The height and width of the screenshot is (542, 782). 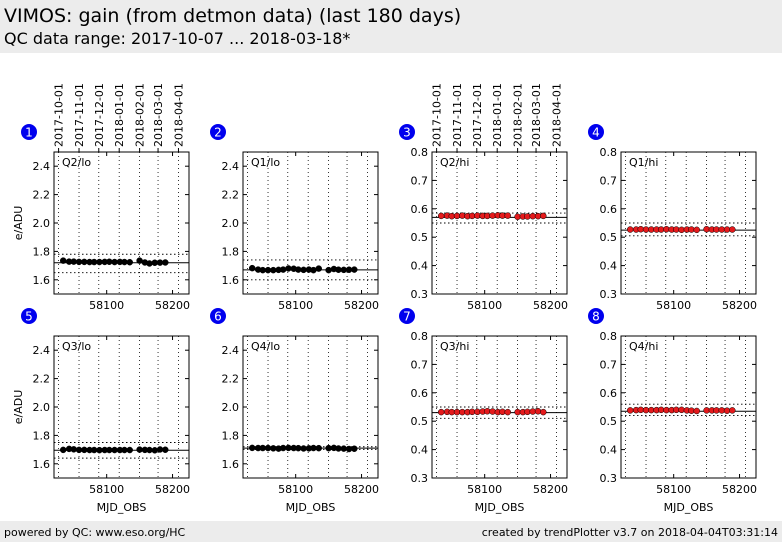 I want to click on panel-number: 2, so click(x=218, y=133).